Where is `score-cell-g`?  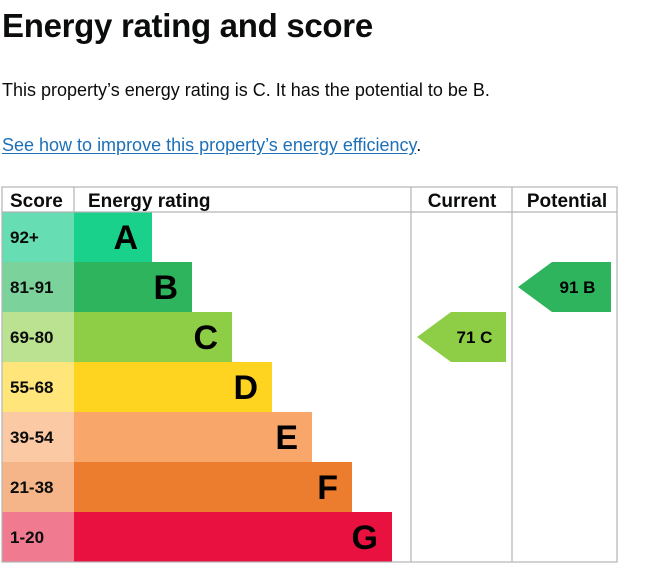
score-cell-g is located at coordinates (38, 537).